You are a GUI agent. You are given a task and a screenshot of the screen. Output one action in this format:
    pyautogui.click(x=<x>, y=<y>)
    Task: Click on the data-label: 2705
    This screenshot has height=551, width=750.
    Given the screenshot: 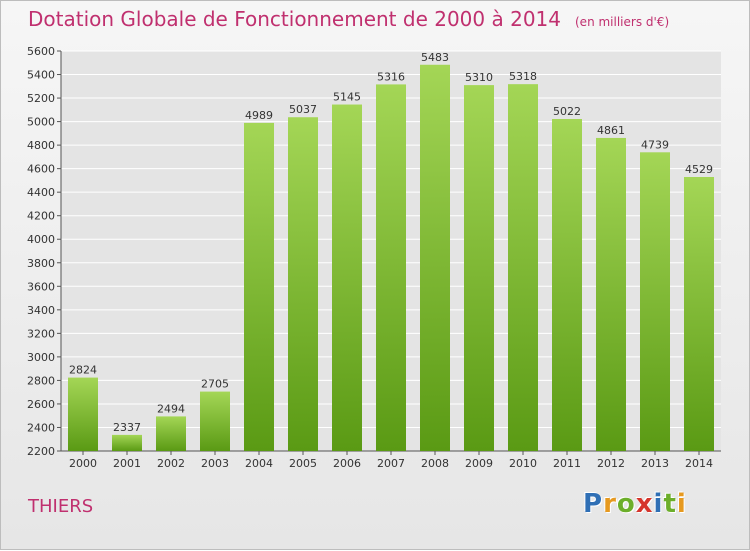 What is the action you would take?
    pyautogui.click(x=215, y=384)
    